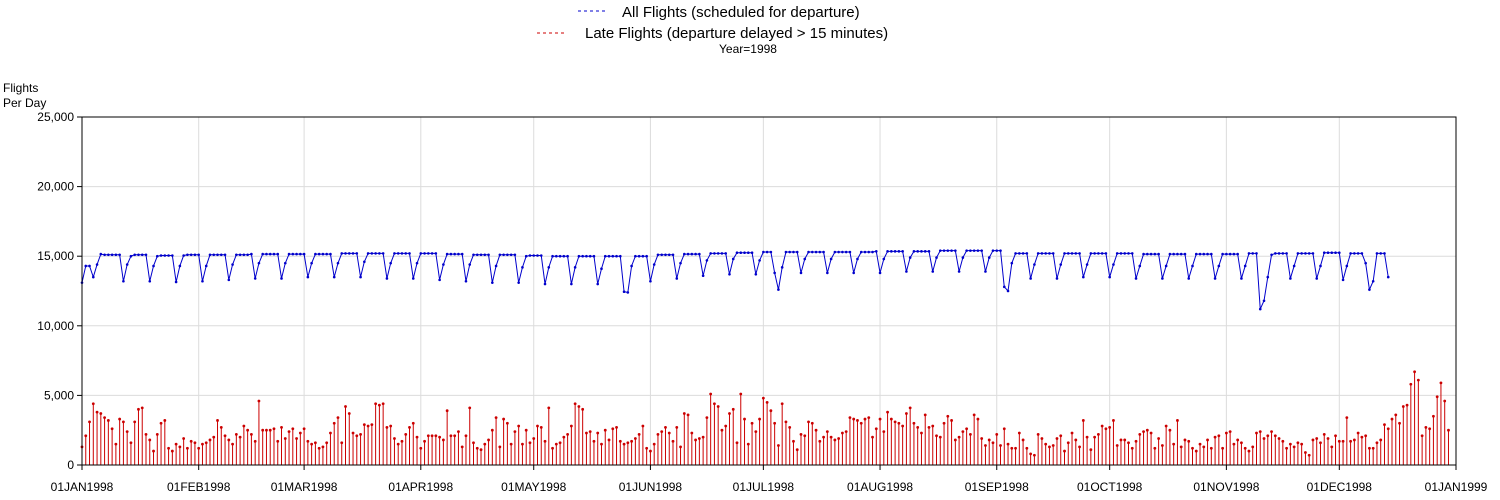 Image resolution: width=1500 pixels, height=500 pixels. What do you see at coordinates (55, 326) in the screenshot?
I see `y-tick-label: 10,000` at bounding box center [55, 326].